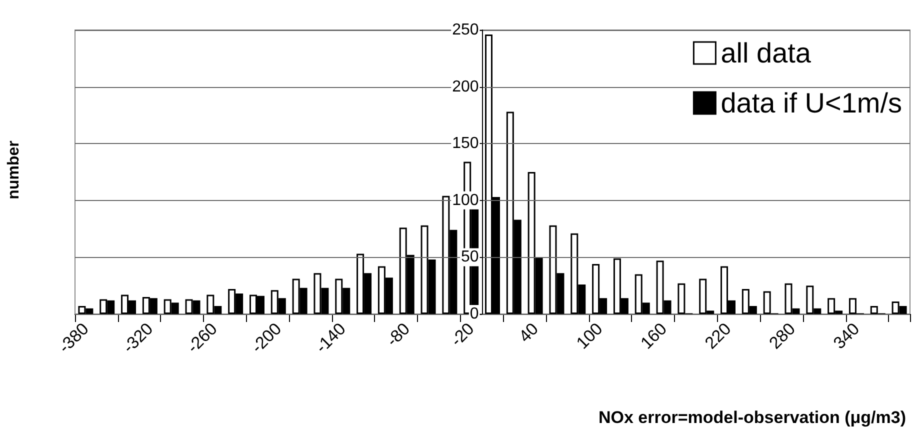  What do you see at coordinates (465, 200) in the screenshot?
I see `y-tick-label: 100` at bounding box center [465, 200].